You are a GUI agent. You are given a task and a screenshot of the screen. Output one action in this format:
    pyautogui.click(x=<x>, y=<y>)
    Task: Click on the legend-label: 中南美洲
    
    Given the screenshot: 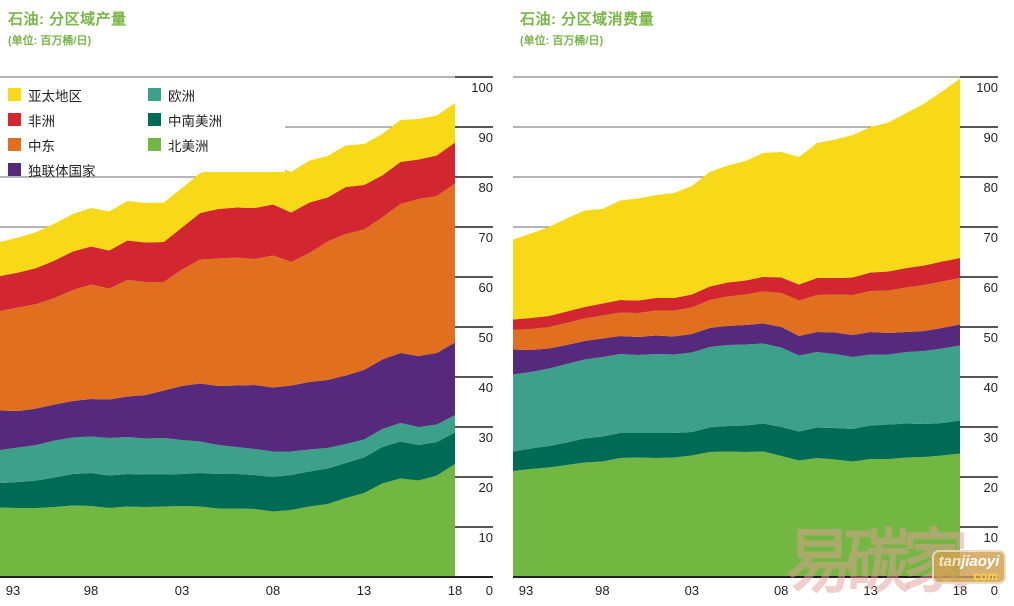 What is the action you would take?
    pyautogui.click(x=195, y=121)
    